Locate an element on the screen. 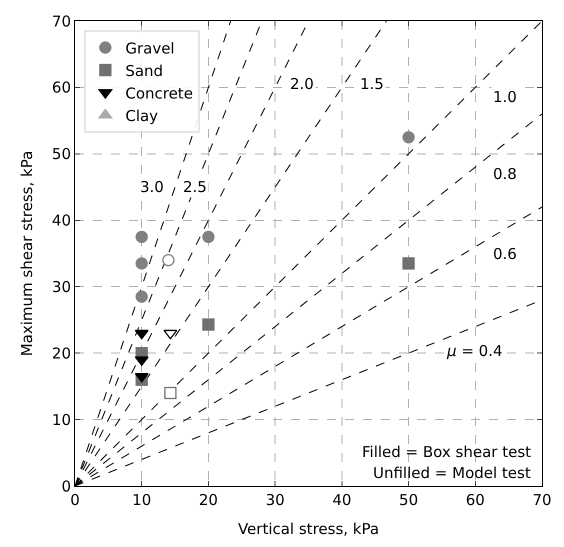  x-axis-title: Vertical stress, kPa is located at coordinates (309, 529).